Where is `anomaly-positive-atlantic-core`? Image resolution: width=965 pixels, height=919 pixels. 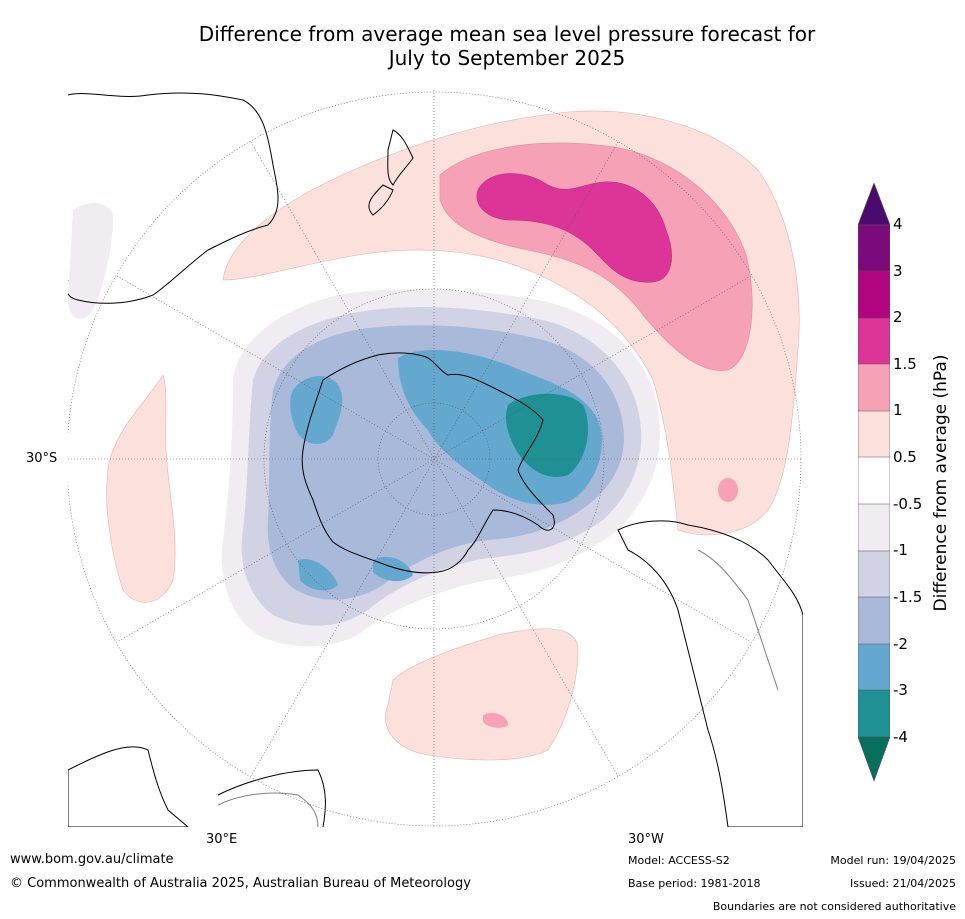 anomaly-positive-atlantic-core is located at coordinates (495, 720).